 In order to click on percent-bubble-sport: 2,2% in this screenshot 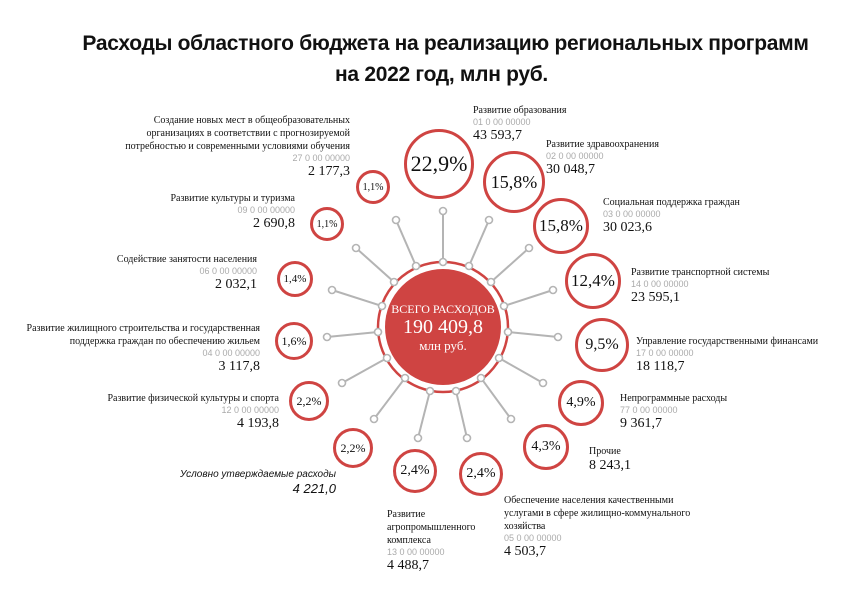, I will do `click(309, 401)`.